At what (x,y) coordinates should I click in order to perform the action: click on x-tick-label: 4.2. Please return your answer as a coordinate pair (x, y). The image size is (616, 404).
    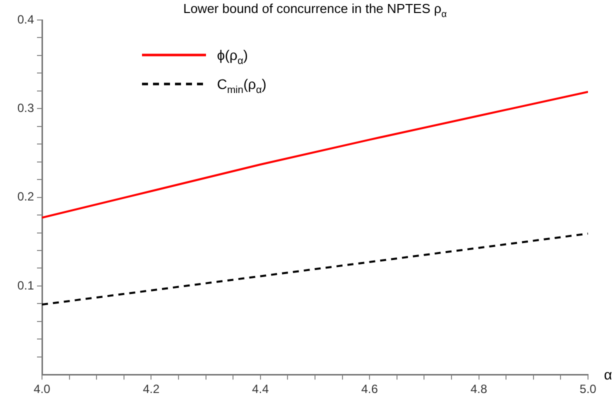
    Looking at the image, I should click on (151, 389).